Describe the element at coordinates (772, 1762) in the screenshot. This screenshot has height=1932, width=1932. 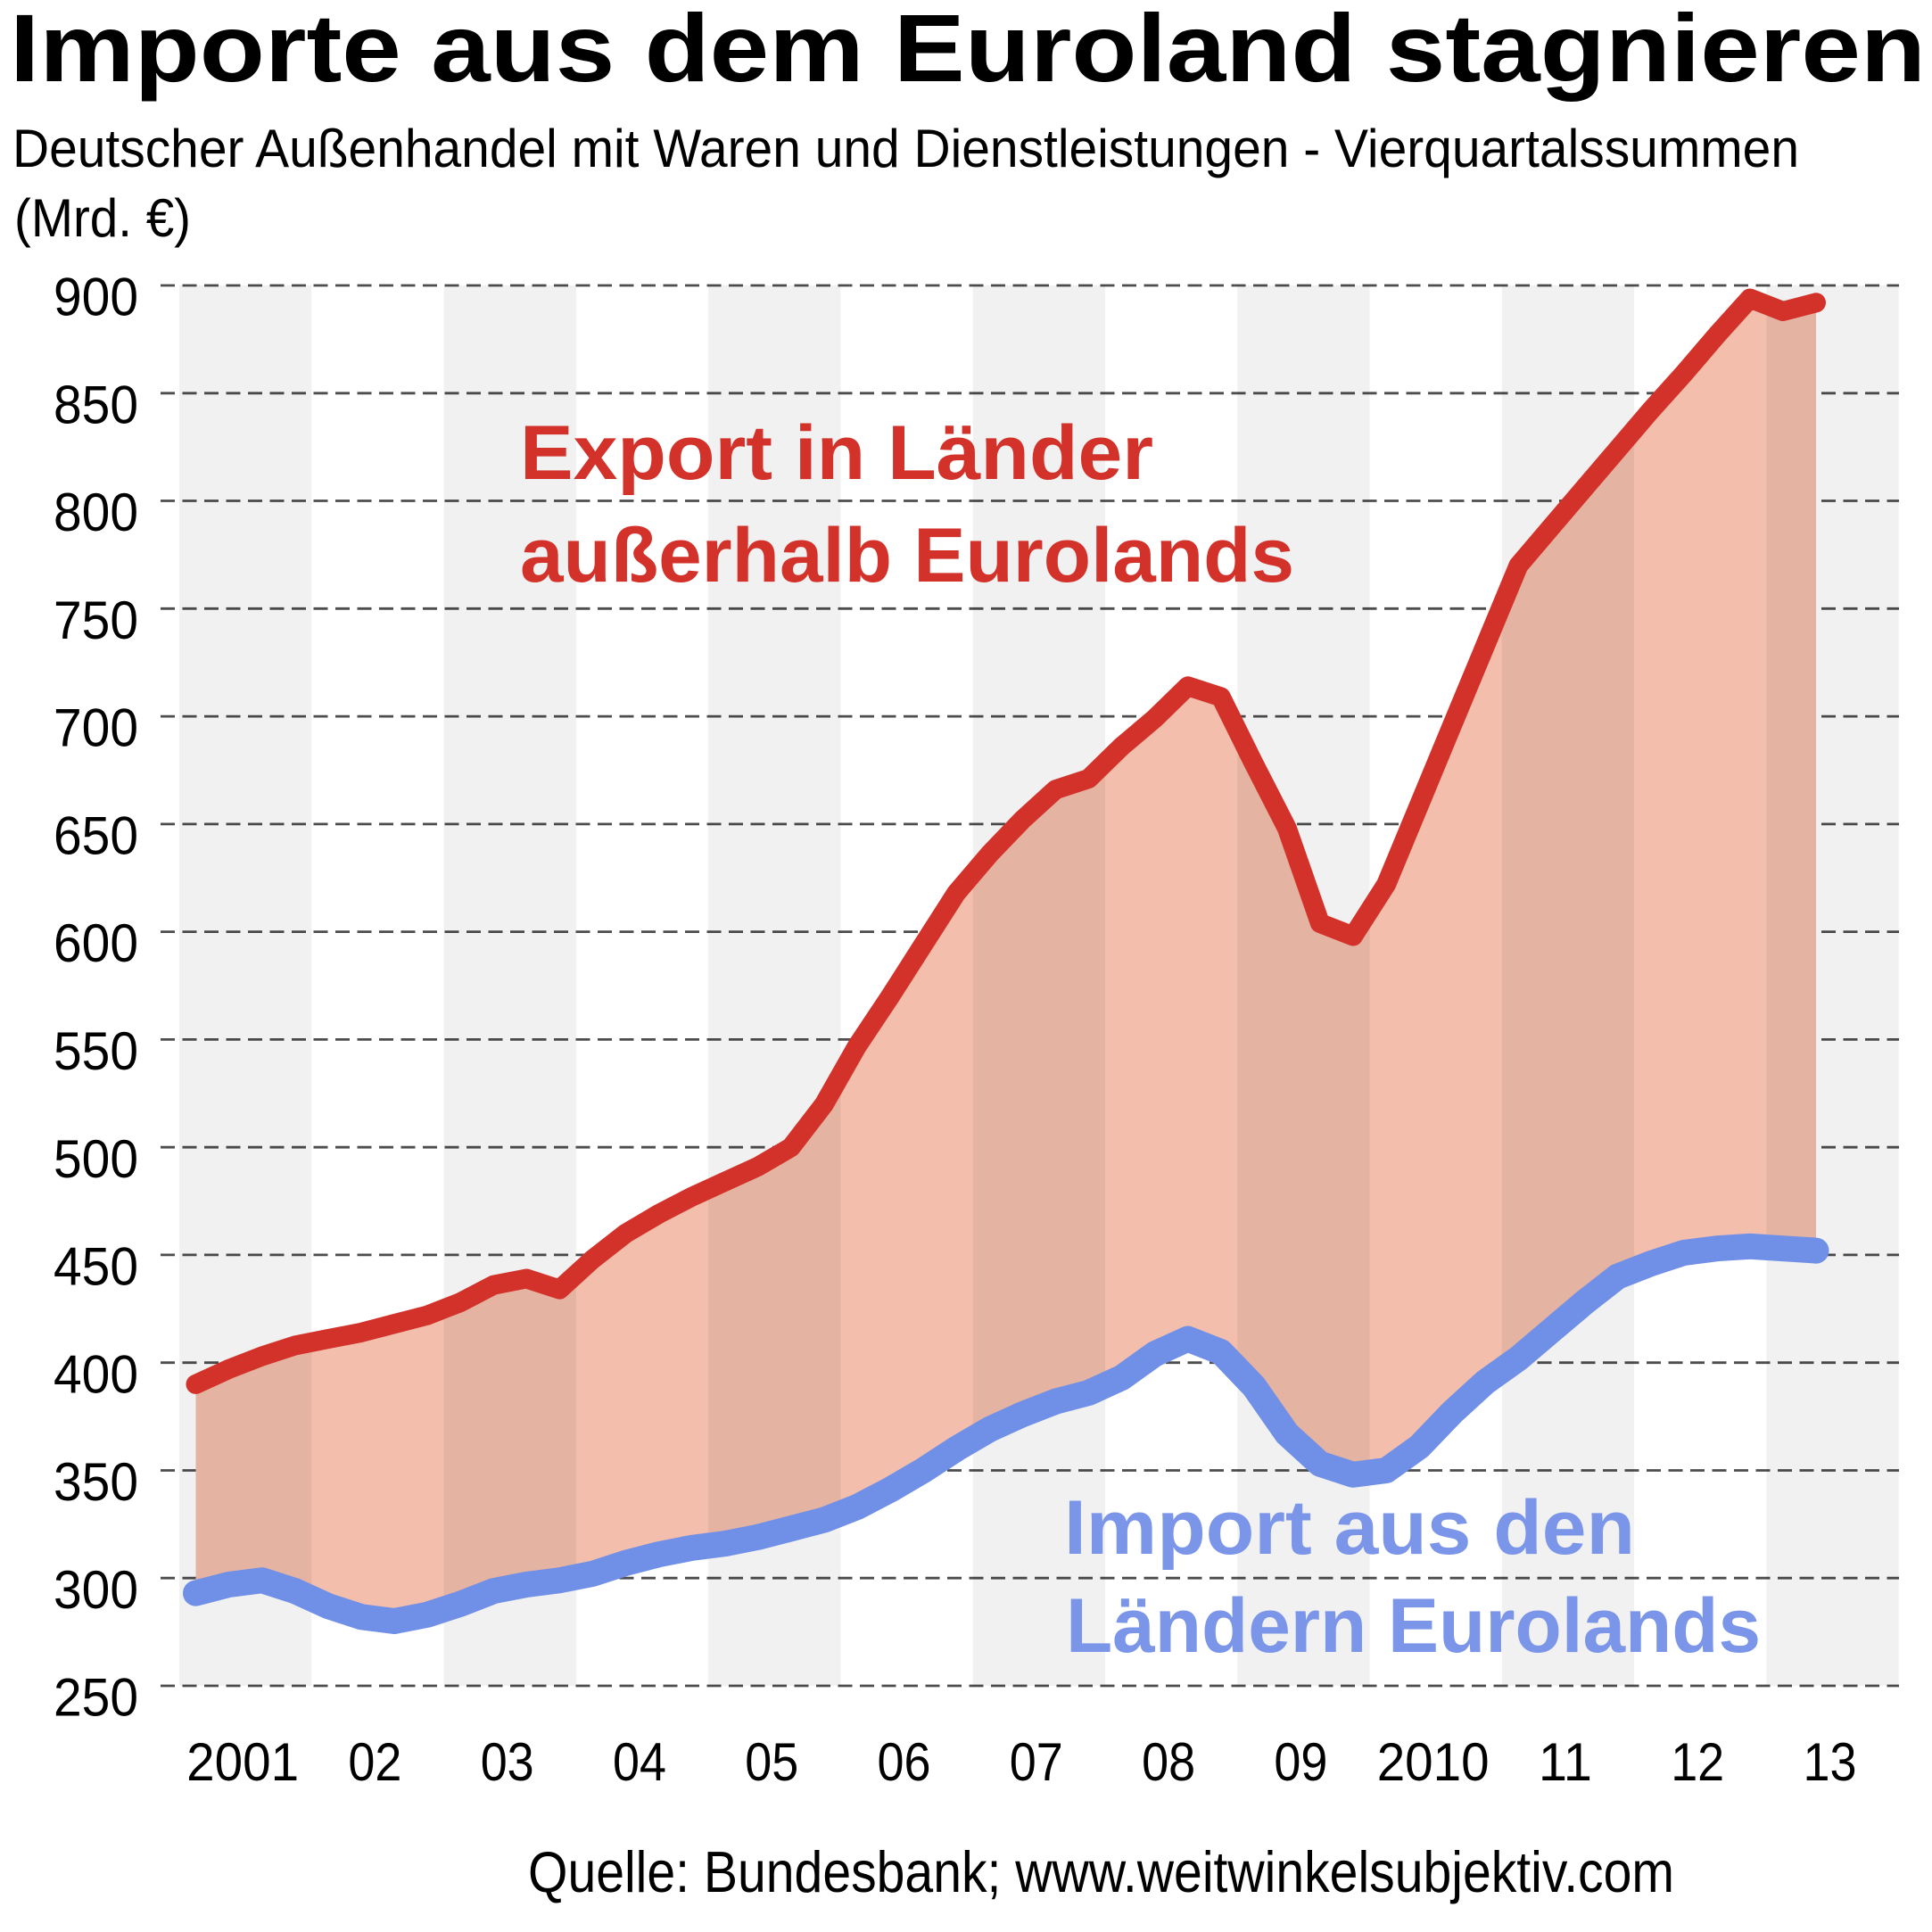
I see `svg-text: 05` at that location.